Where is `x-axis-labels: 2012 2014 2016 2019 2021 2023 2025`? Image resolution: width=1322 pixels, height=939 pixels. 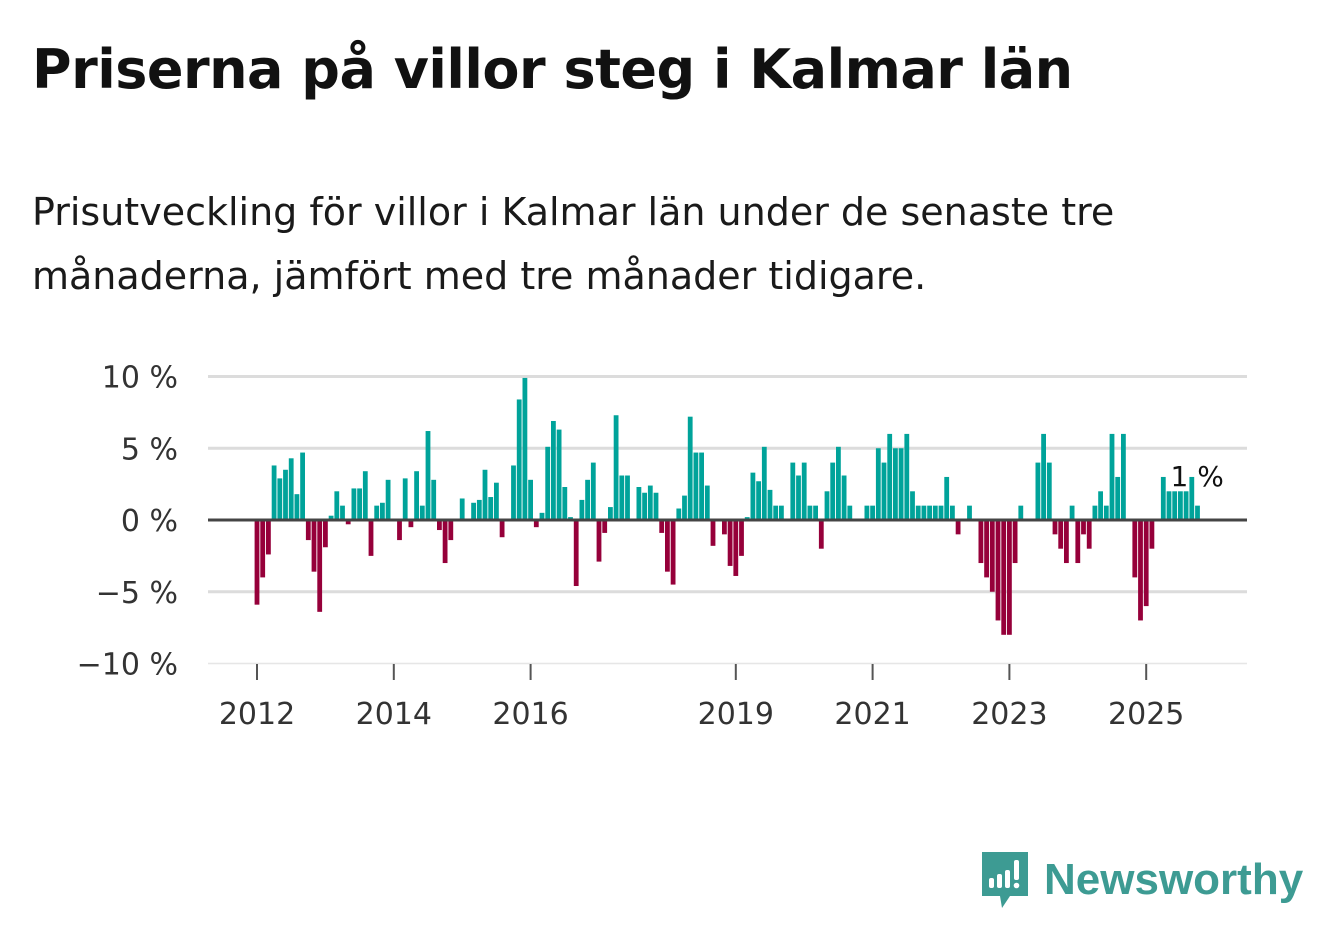
x-axis-labels: 2012 2014 2016 2019 2021 2023 2025 is located at coordinates (701, 698).